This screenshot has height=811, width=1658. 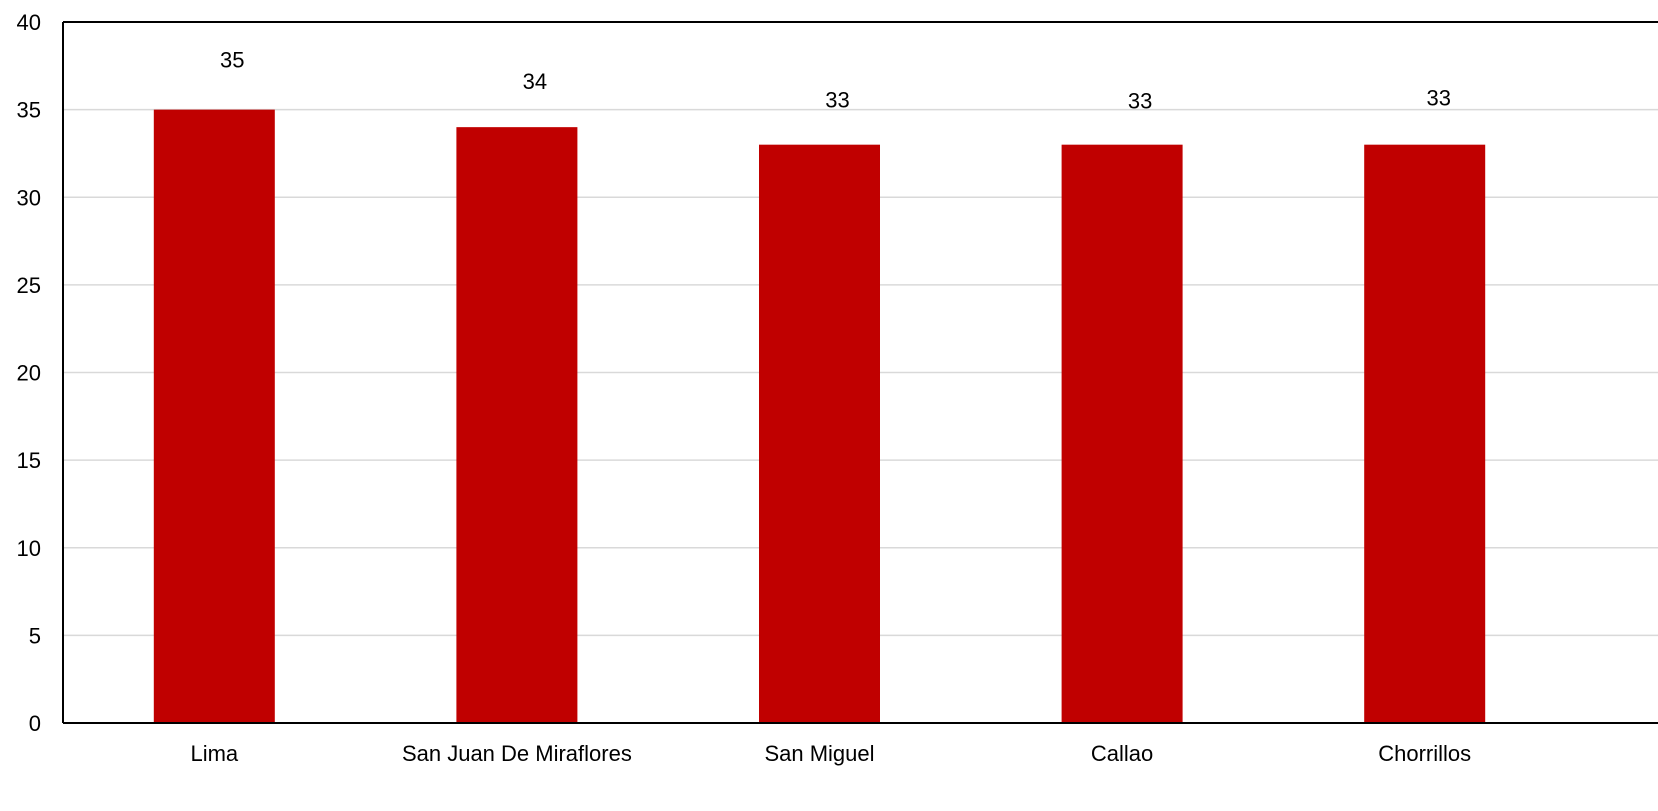 I want to click on x-tick-label: Callao, so click(x=1122, y=753).